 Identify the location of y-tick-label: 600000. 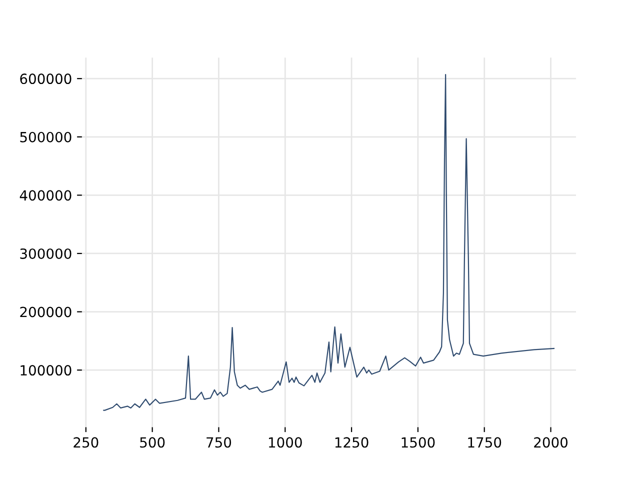
(46, 79).